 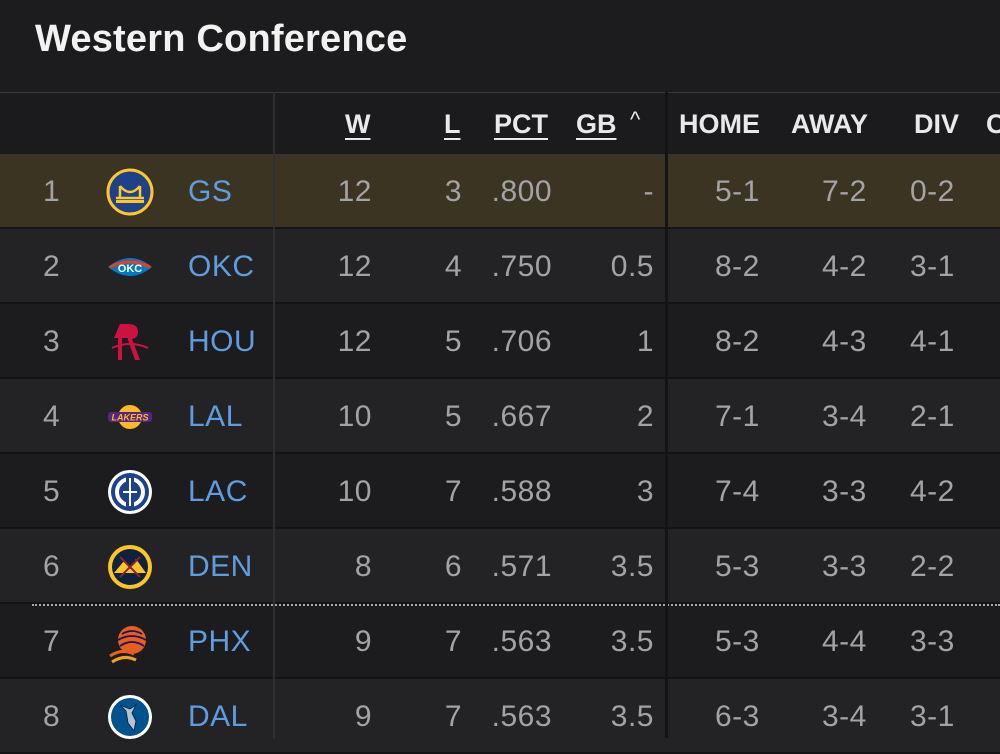 I want to click on column-header-away: AWAY, so click(x=830, y=124).